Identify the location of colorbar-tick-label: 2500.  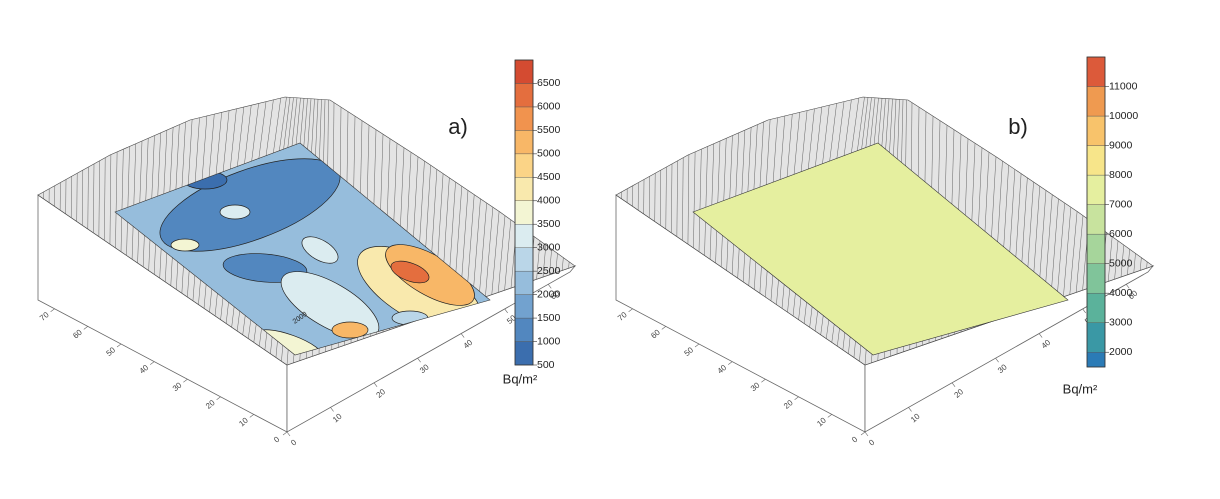
(549, 271).